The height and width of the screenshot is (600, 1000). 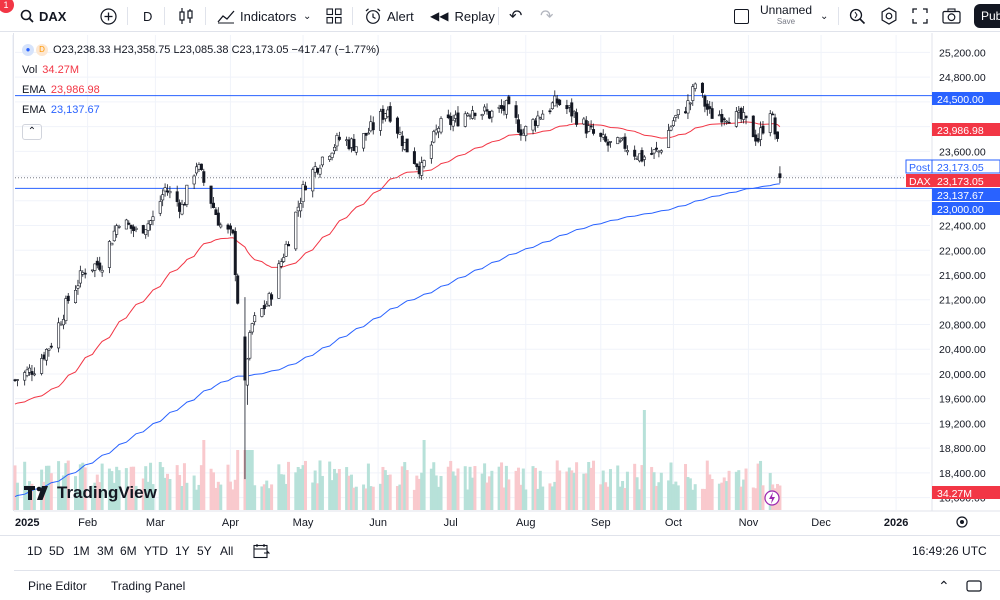 I want to click on range-5d: 5D, so click(x=56, y=551).